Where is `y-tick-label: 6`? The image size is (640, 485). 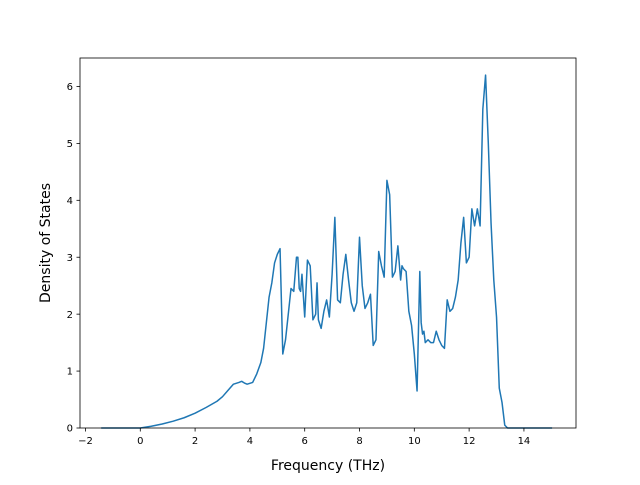
y-tick-label: 6 is located at coordinates (70, 87).